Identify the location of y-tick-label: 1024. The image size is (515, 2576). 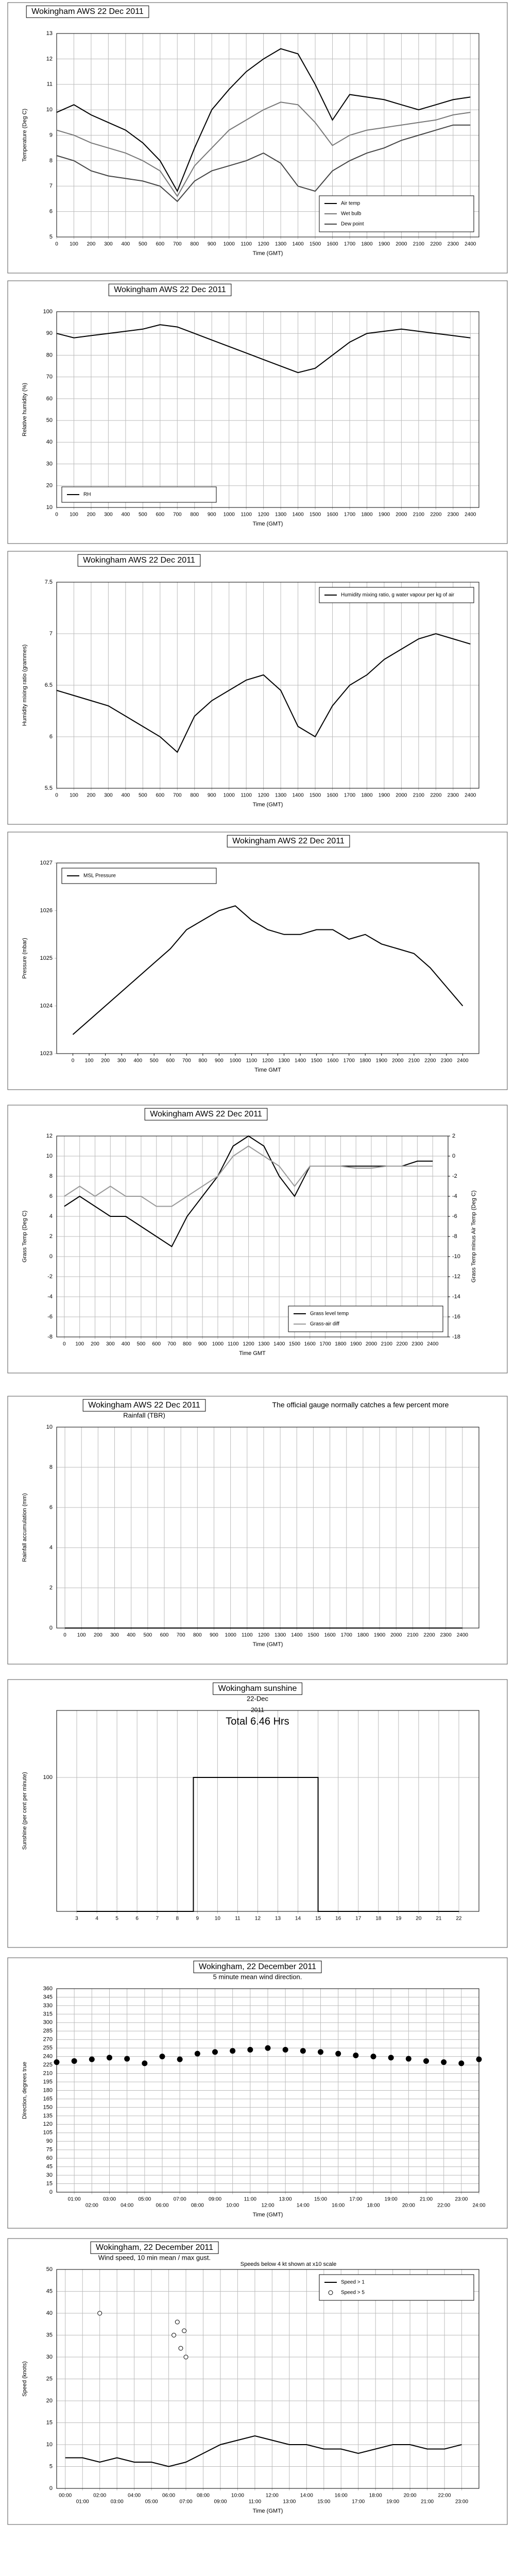
(47, 1006).